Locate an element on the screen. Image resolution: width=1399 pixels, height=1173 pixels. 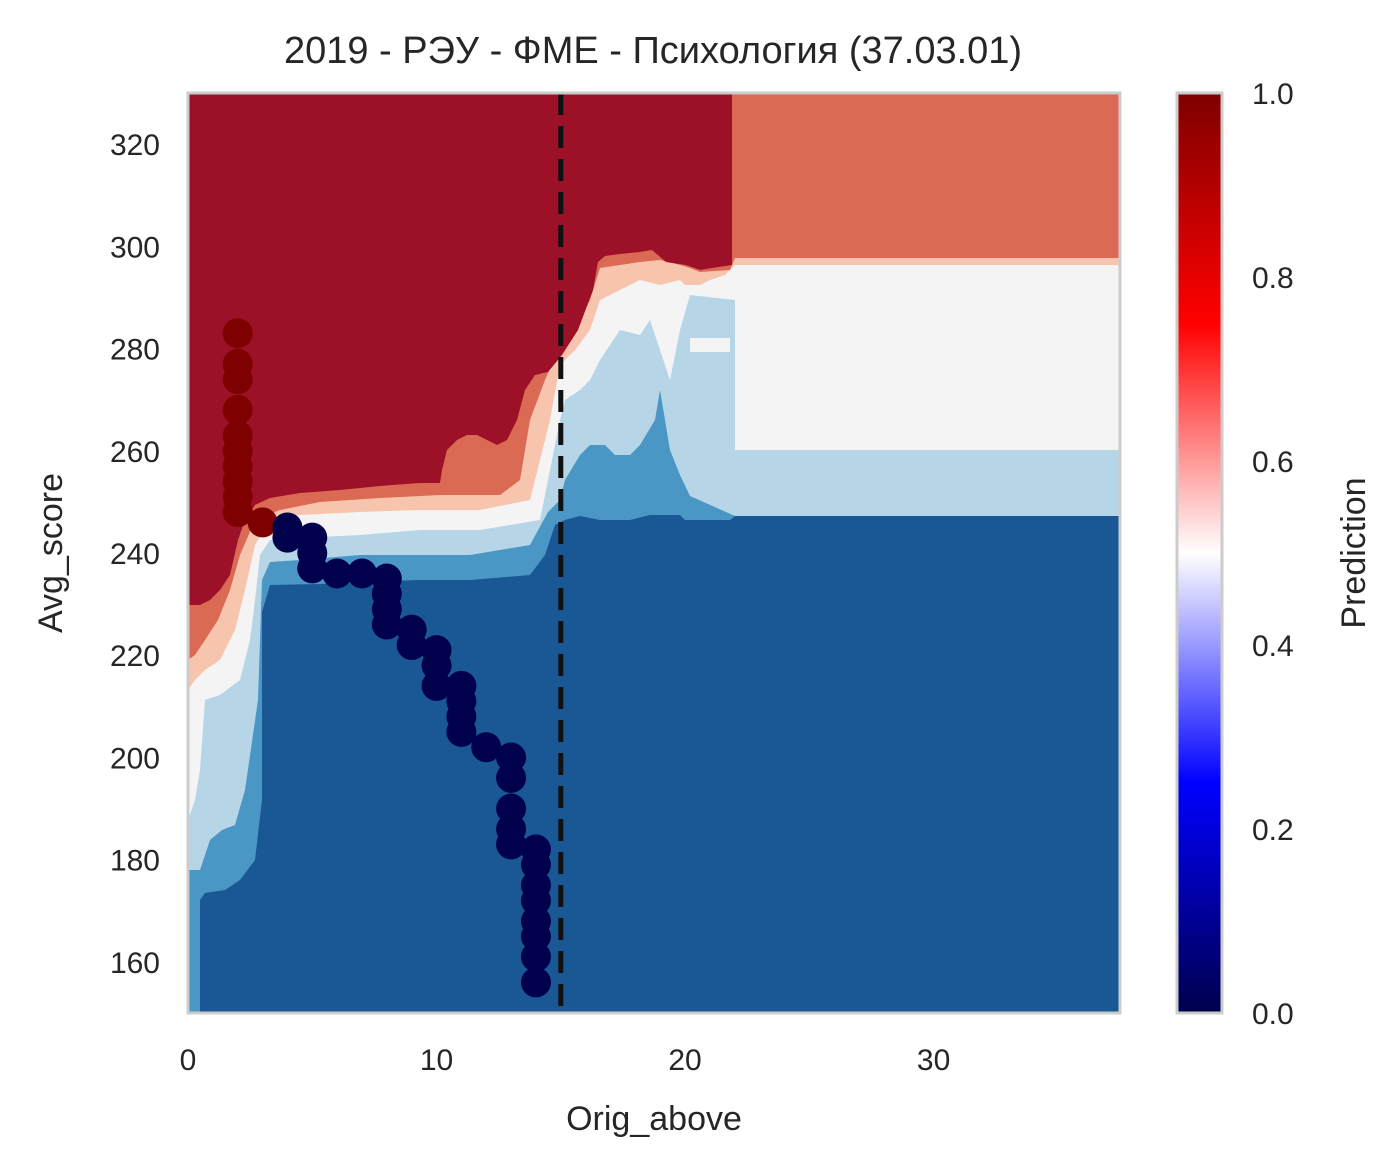
y-tick-label: 180 is located at coordinates (135, 861).